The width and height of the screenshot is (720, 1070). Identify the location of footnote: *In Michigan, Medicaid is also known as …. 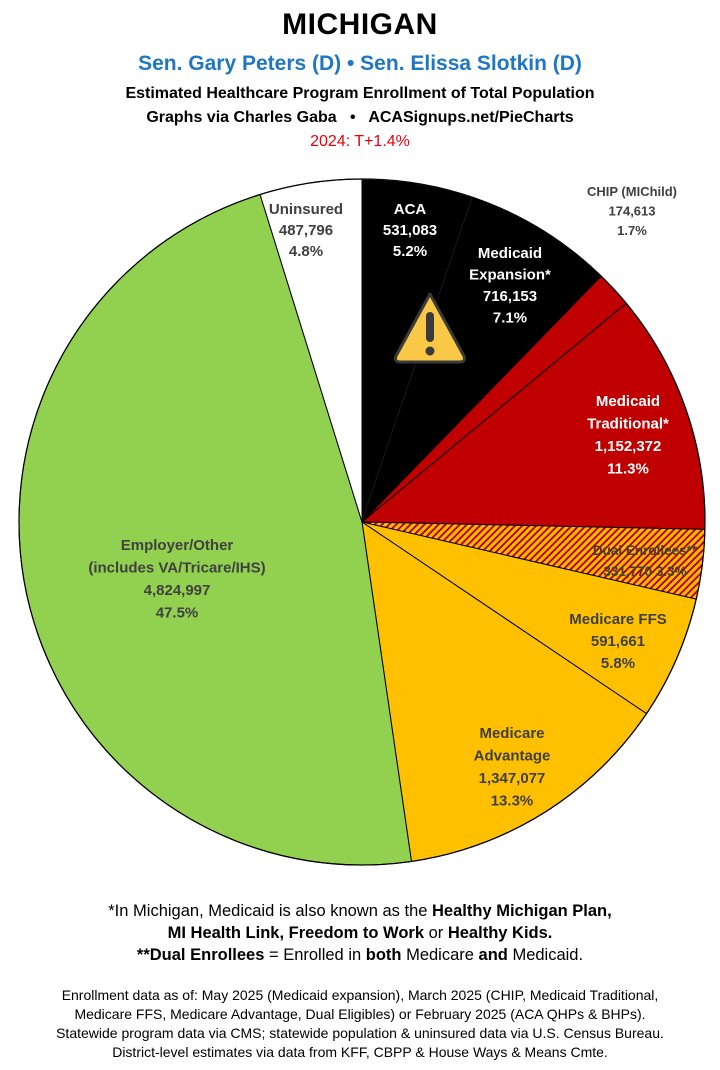
(360, 933).